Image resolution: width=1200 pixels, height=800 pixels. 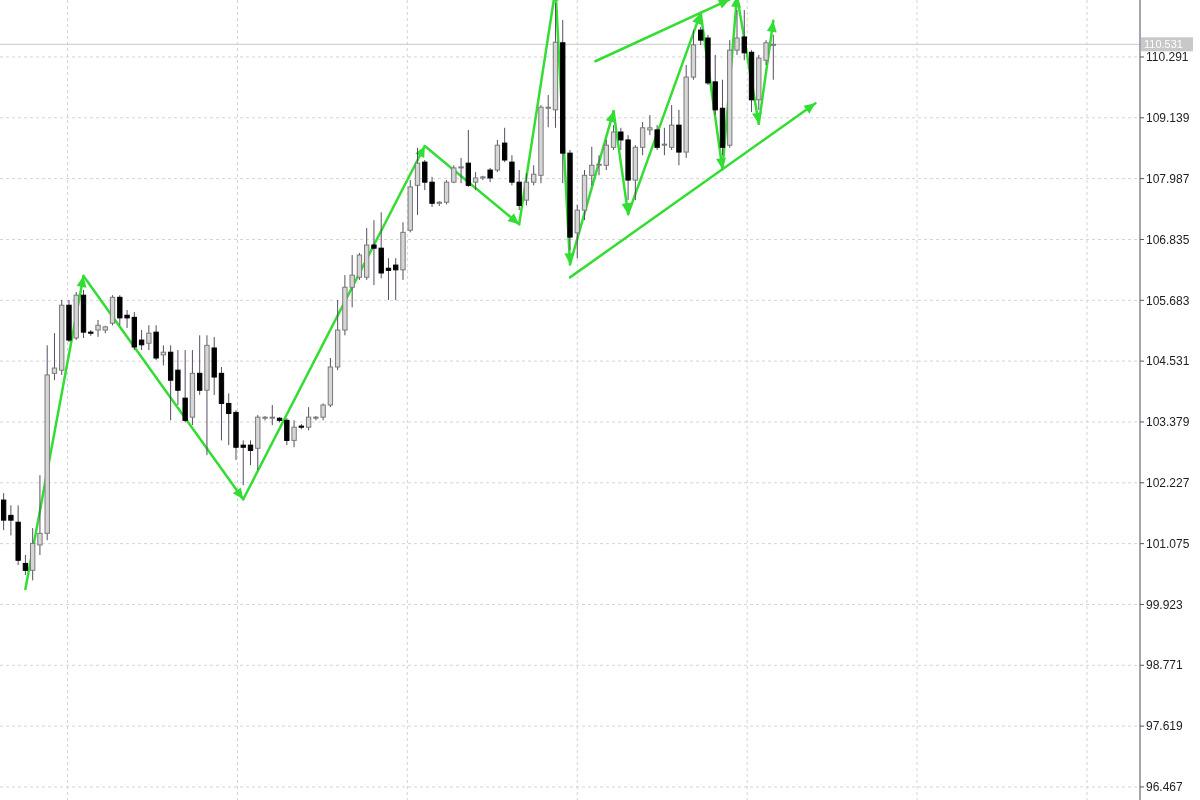 What do you see at coordinates (1168, 361) in the screenshot?
I see `y-tick-label: 104.531` at bounding box center [1168, 361].